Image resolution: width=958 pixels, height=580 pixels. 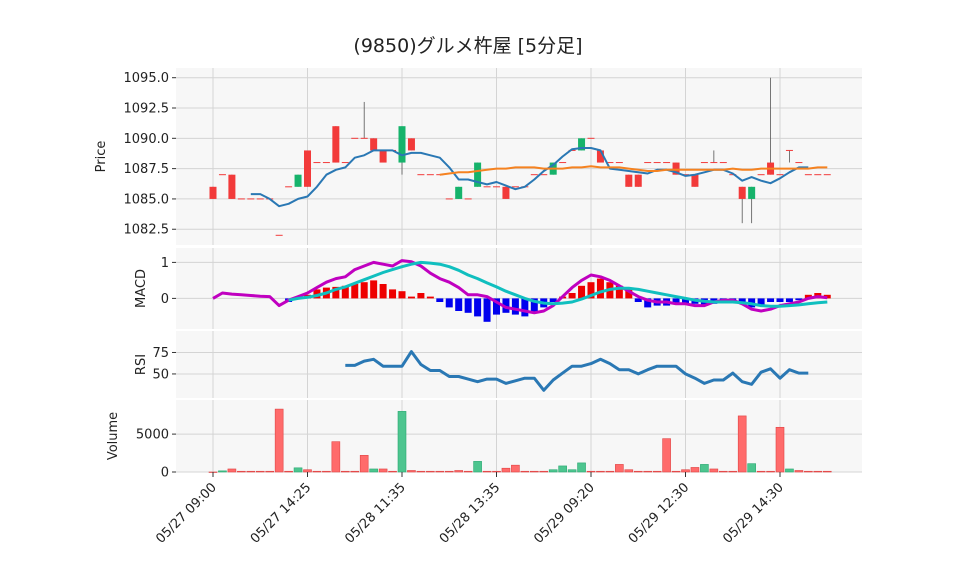 What do you see at coordinates (558, 284) in the screenshot?
I see `signal-line` at bounding box center [558, 284].